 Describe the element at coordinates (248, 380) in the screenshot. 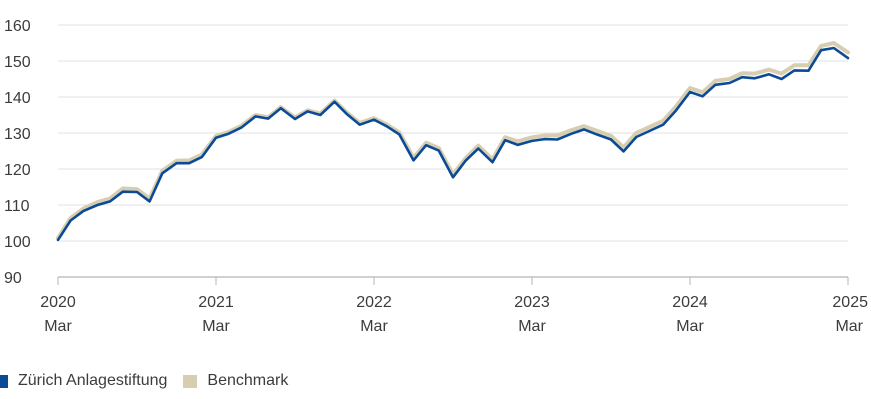

I see `legend-label-benchmark: Benchmark` at that location.